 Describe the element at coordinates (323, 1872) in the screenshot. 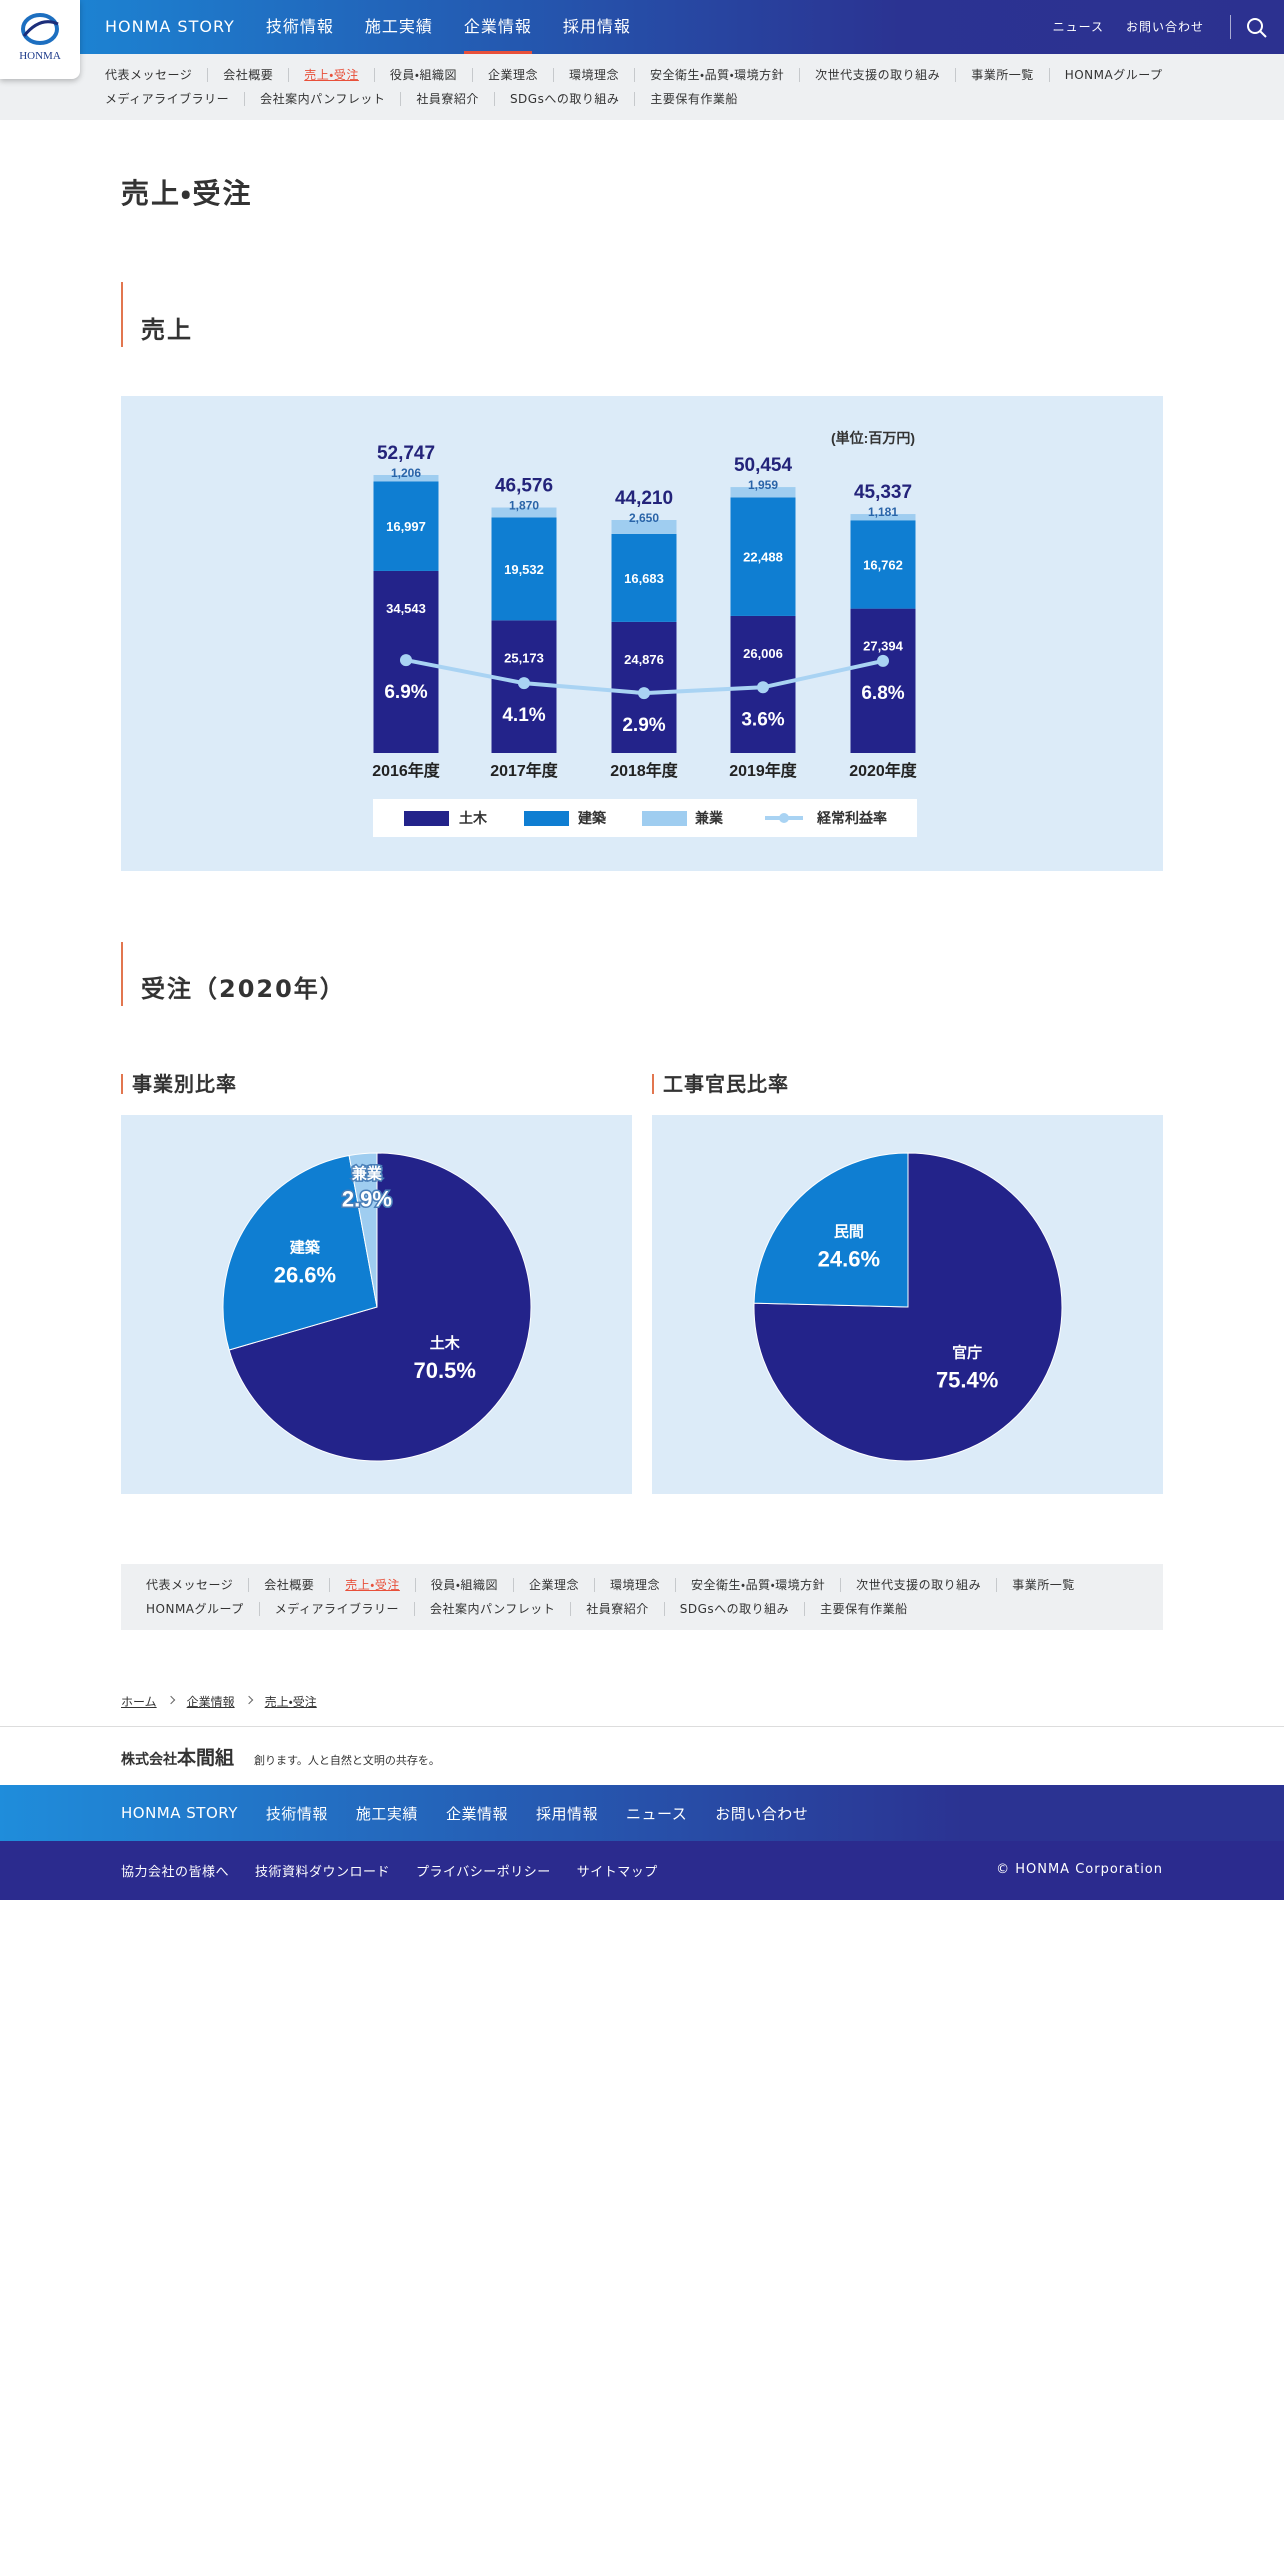

I see `footer-link: 技術資料ダウンロード` at that location.